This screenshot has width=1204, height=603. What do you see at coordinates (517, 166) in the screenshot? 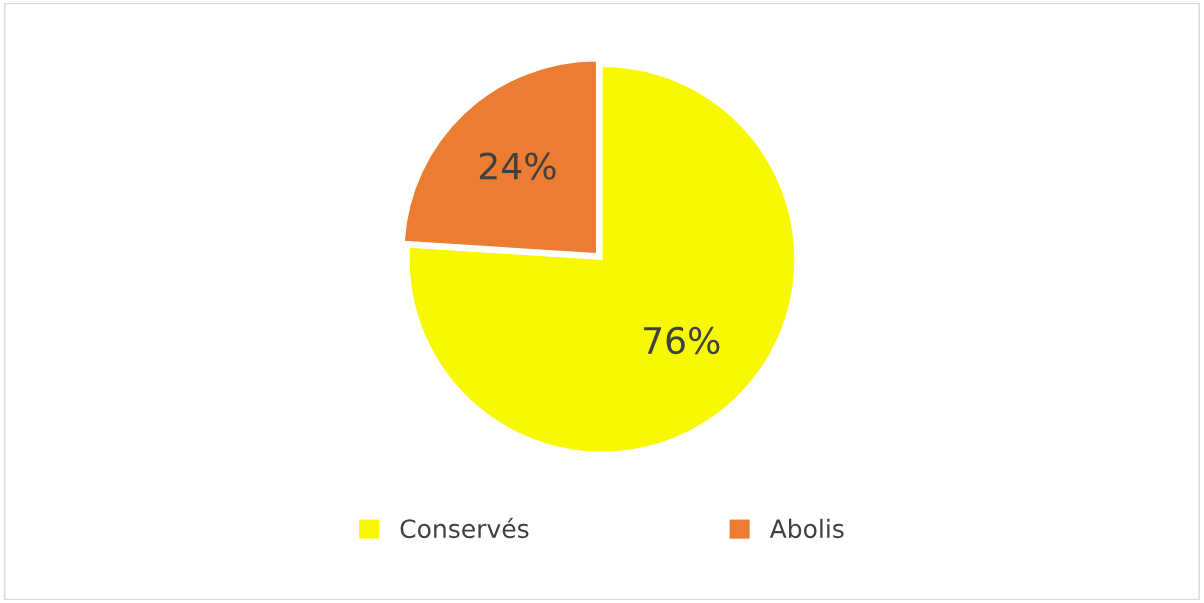
I see `data-label: 24%` at bounding box center [517, 166].